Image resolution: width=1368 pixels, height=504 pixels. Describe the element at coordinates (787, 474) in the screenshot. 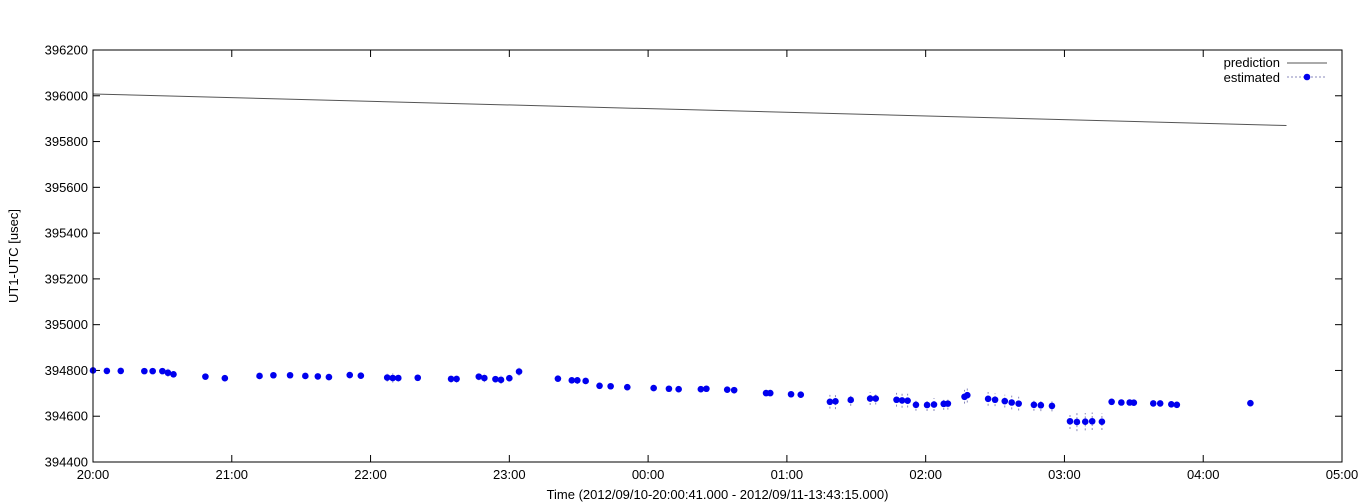

I see `x-tick-label: 01:00` at that location.